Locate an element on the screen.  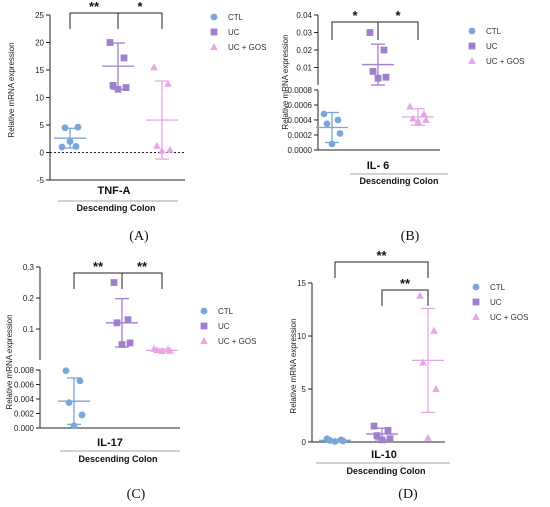
y-tick-label: 0.0002 is located at coordinates (300, 135).